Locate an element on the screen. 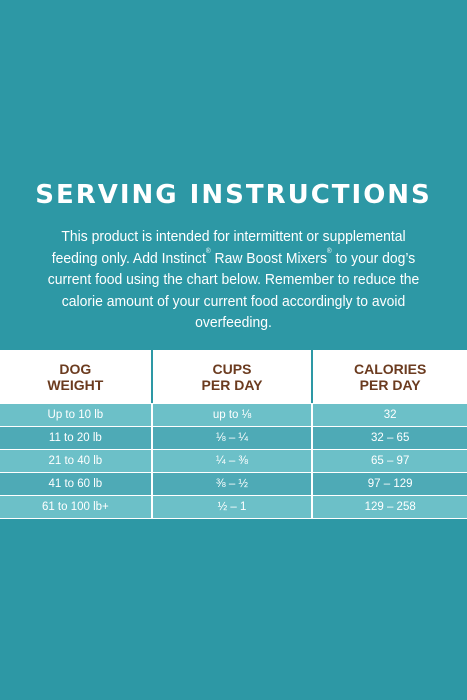 Image resolution: width=467 pixels, height=700 pixels. table-header: DOG WEIGHT CUPS PER DAY CALORIES PER DAY is located at coordinates (233, 376).